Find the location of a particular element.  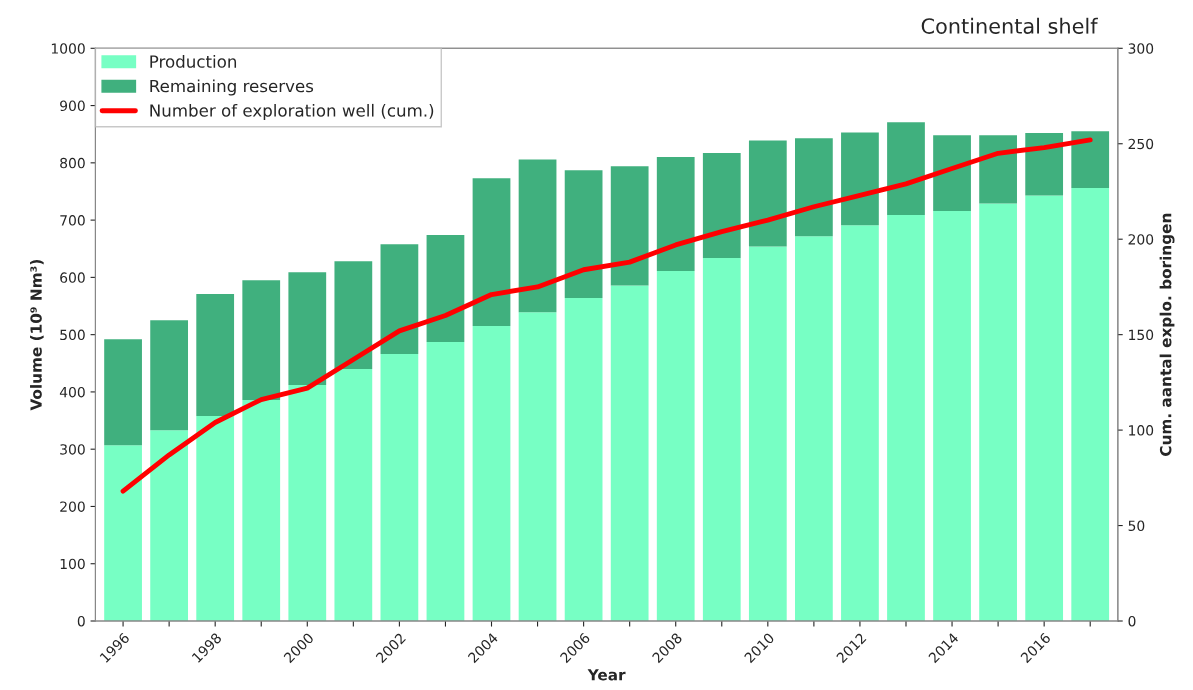

y2-tick-label: 50 is located at coordinates (1136, 526).